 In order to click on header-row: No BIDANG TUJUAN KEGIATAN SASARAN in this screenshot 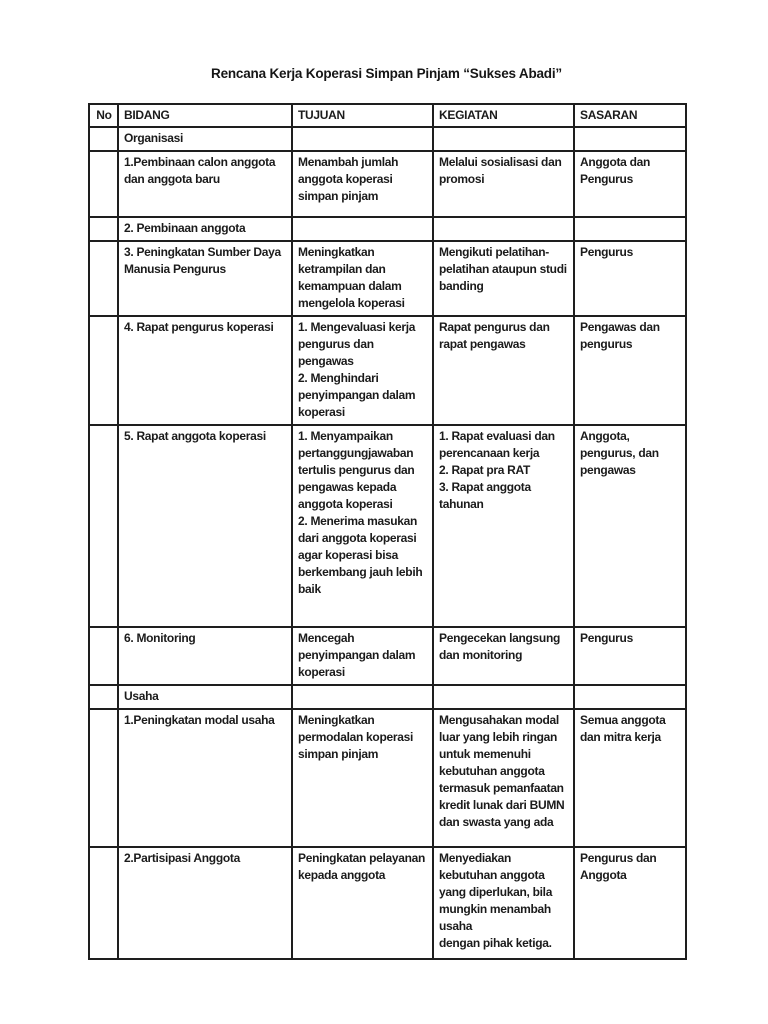, I will do `click(387, 115)`.